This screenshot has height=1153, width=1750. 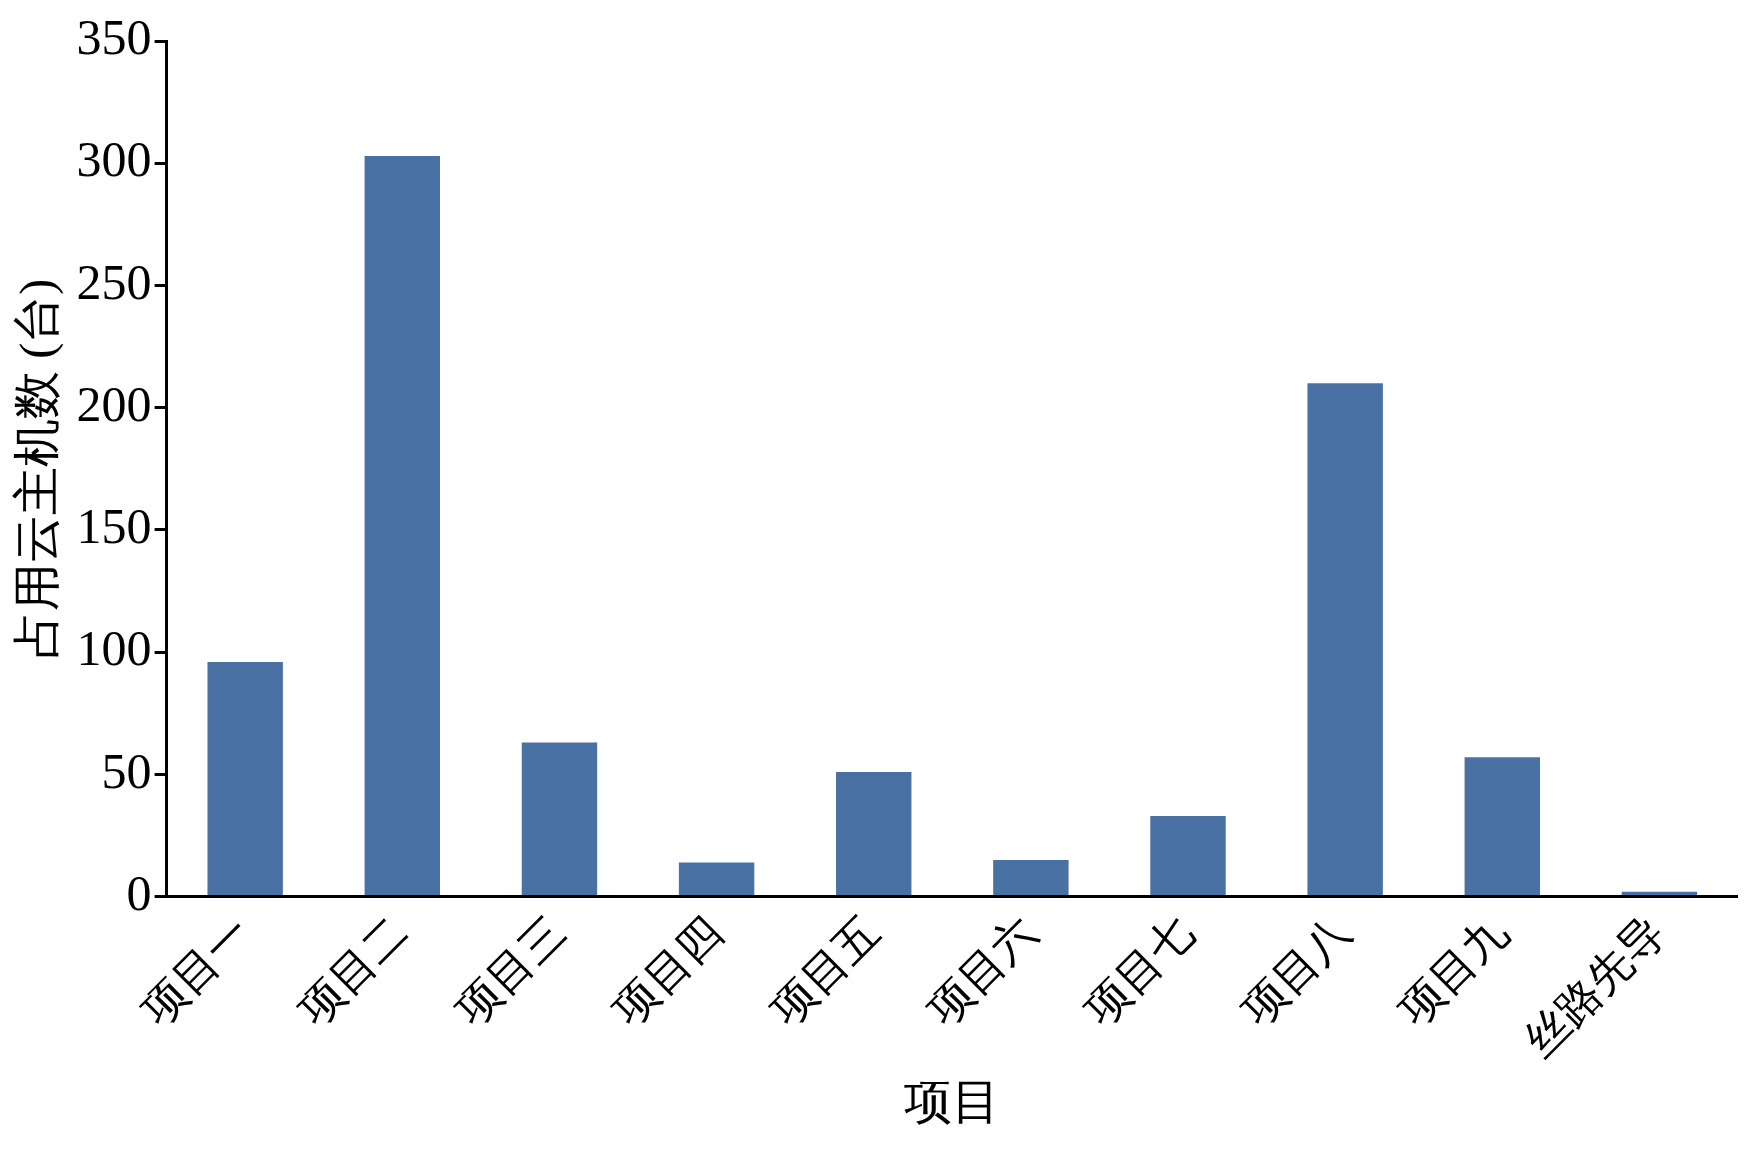 What do you see at coordinates (1139, 970) in the screenshot?
I see `x-tick-label: 项目七` at bounding box center [1139, 970].